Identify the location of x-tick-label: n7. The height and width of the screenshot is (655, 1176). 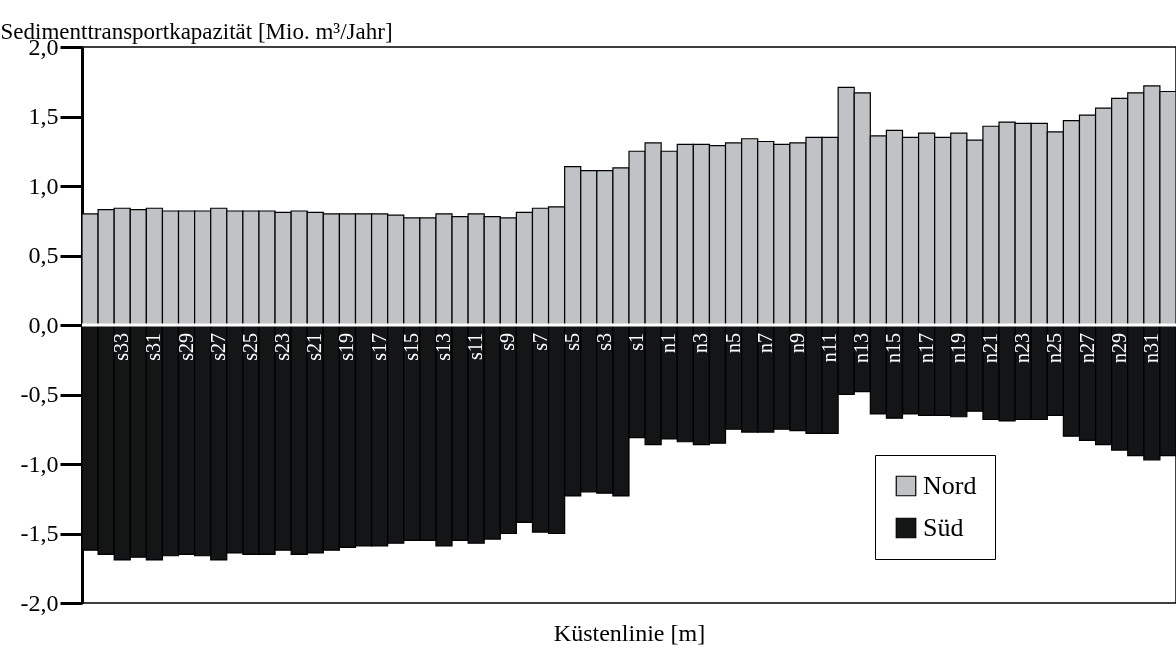
(764, 343).